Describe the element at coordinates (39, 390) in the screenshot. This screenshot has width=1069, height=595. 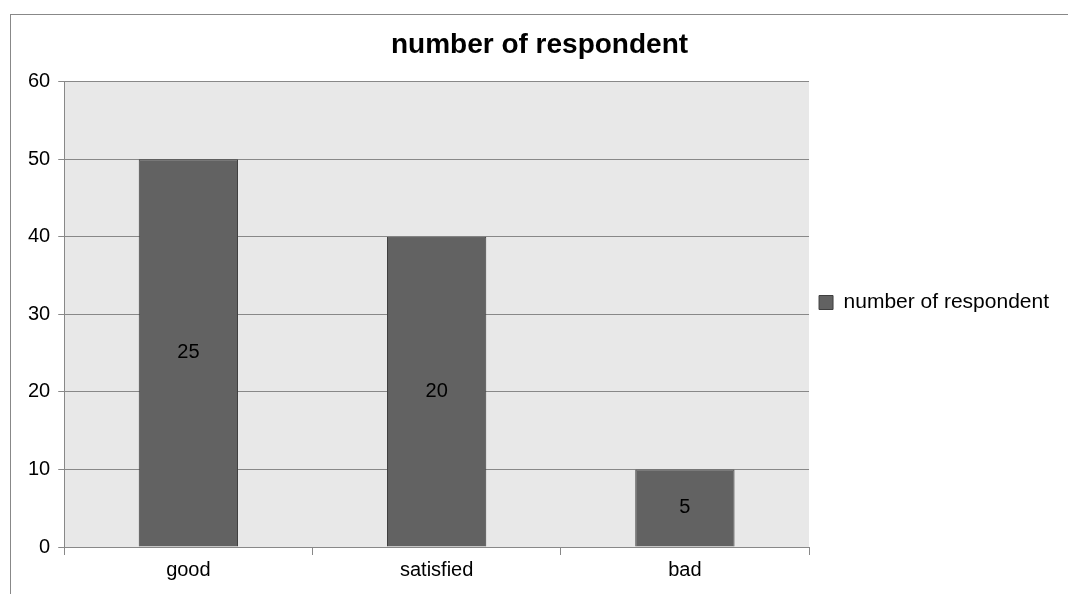
I see `y-tick-label: 20` at that location.